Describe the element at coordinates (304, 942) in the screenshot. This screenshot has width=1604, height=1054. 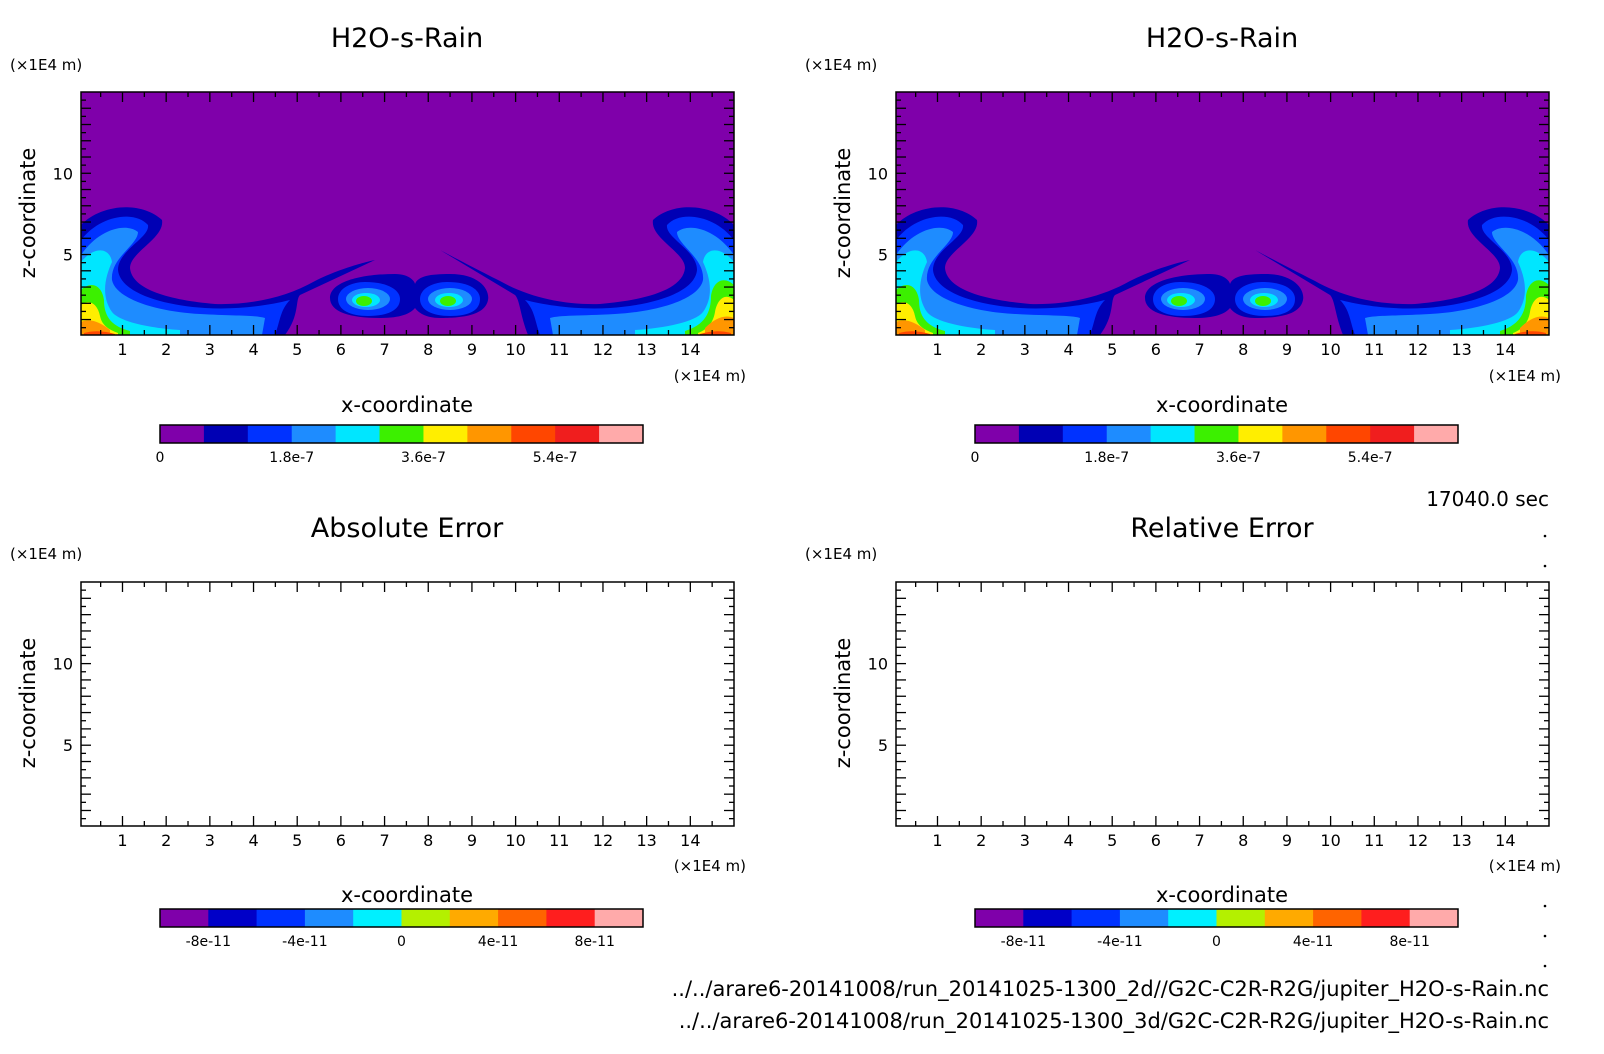
I see `colorbar-tick-label: -4e-11` at that location.